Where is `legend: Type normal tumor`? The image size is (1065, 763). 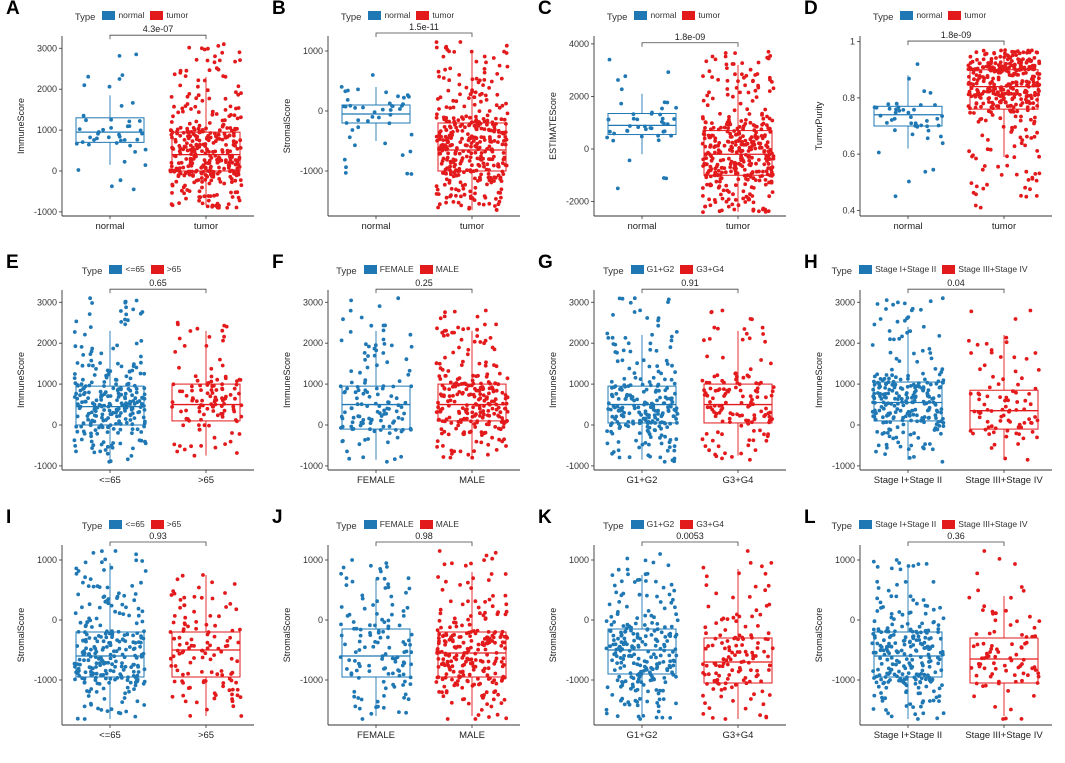
legend: Type normal tumor is located at coordinates (665, 16).